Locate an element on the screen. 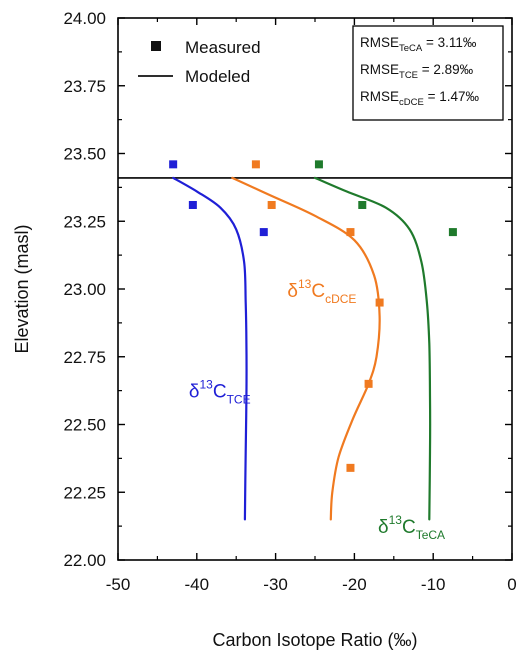  rmse-entry: RMSETeCA = 3.11‰ is located at coordinates (418, 44).